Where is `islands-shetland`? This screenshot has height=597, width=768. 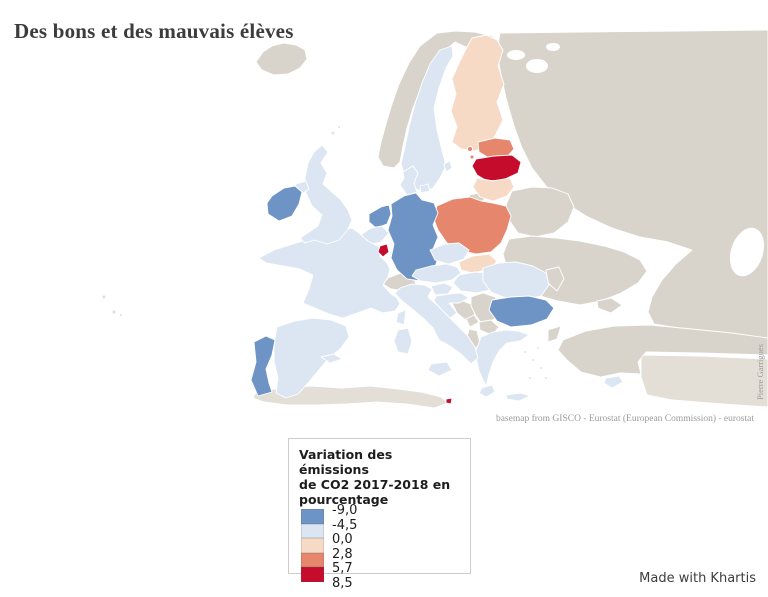
islands-shetland is located at coordinates (333, 133).